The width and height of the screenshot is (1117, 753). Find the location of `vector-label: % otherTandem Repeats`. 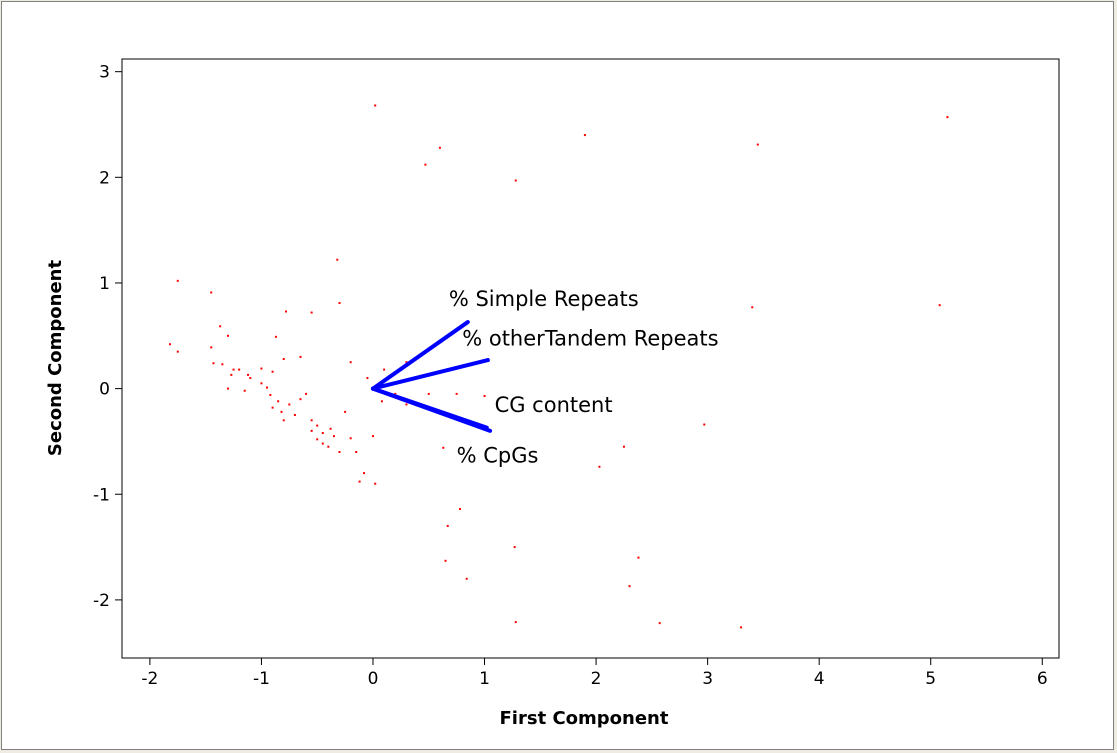

vector-label: % otherTandem Repeats is located at coordinates (590, 338).